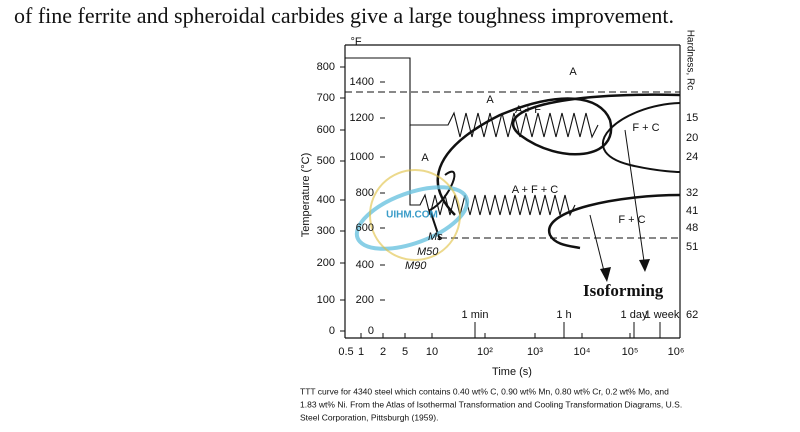 Image resolution: width=800 pixels, height=432 pixels. I want to click on axis-label: Temperature (°C), so click(306, 195).